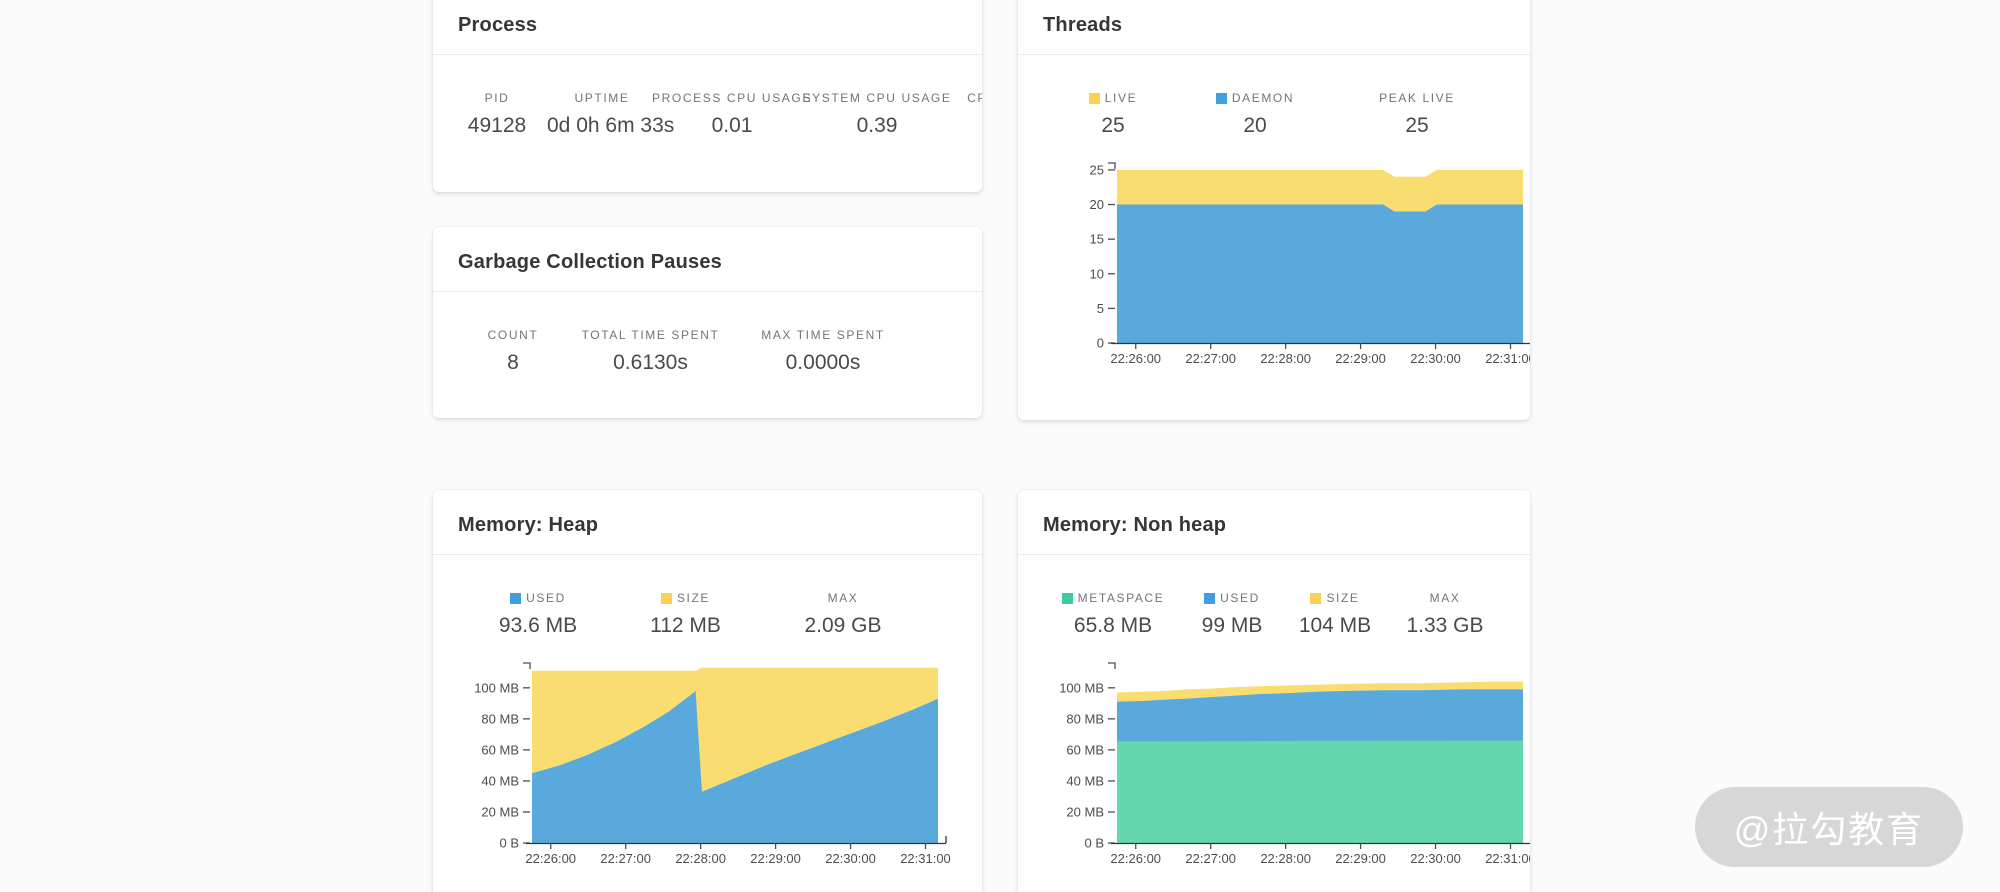 The height and width of the screenshot is (892, 2000). Describe the element at coordinates (1094, 843) in the screenshot. I see `y-tick-label: 0 B` at that location.